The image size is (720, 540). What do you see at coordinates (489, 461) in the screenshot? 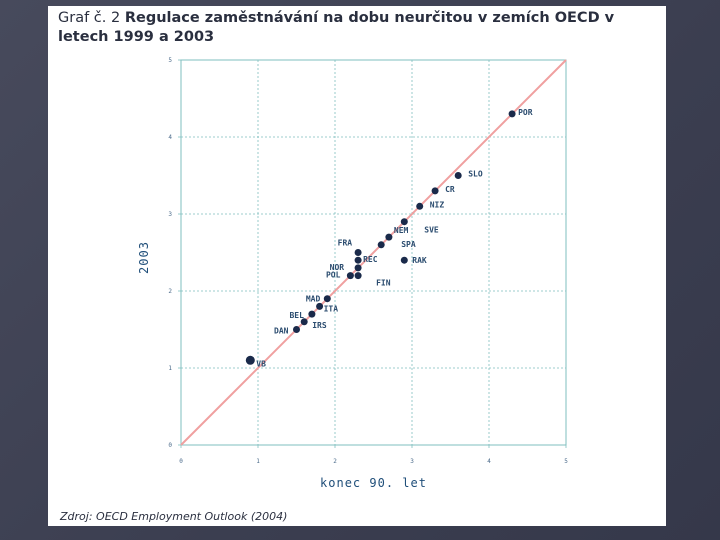
I see `x-tick-label: 4` at bounding box center [489, 461].